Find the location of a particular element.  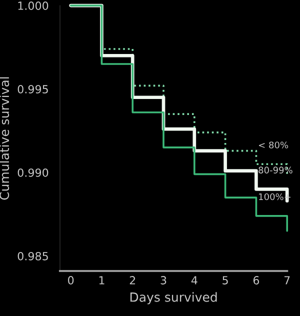

y-tick-label: 0.990 is located at coordinates (33, 172).